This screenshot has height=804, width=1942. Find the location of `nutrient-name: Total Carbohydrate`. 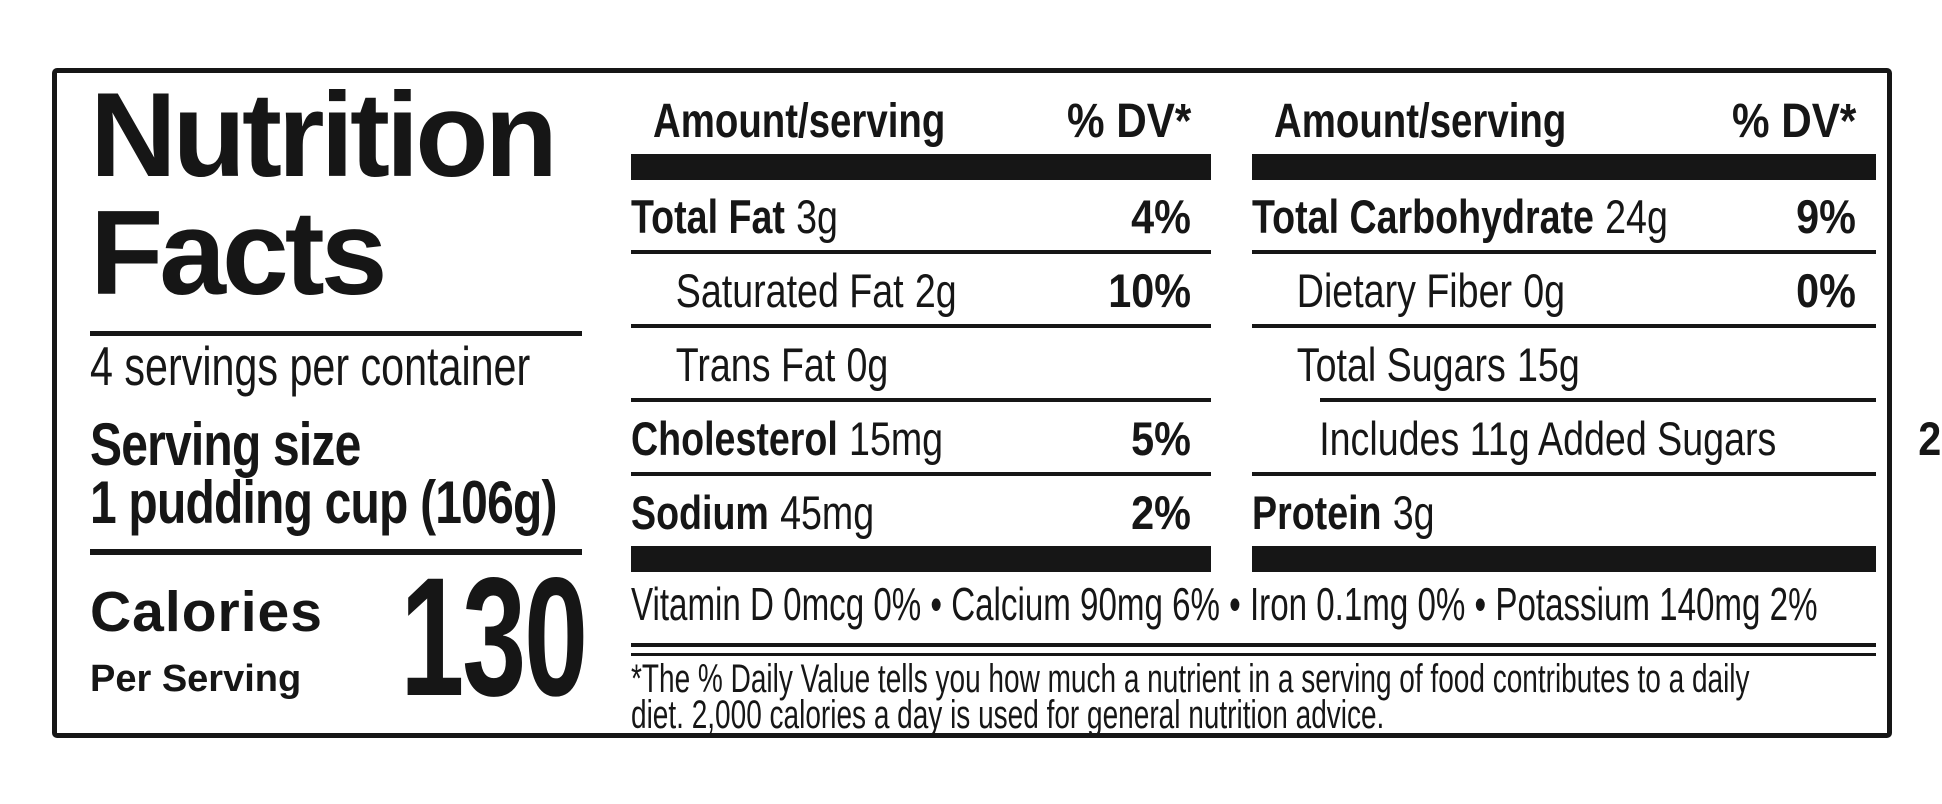

nutrient-name: Total Carbohydrate is located at coordinates (1423, 216).